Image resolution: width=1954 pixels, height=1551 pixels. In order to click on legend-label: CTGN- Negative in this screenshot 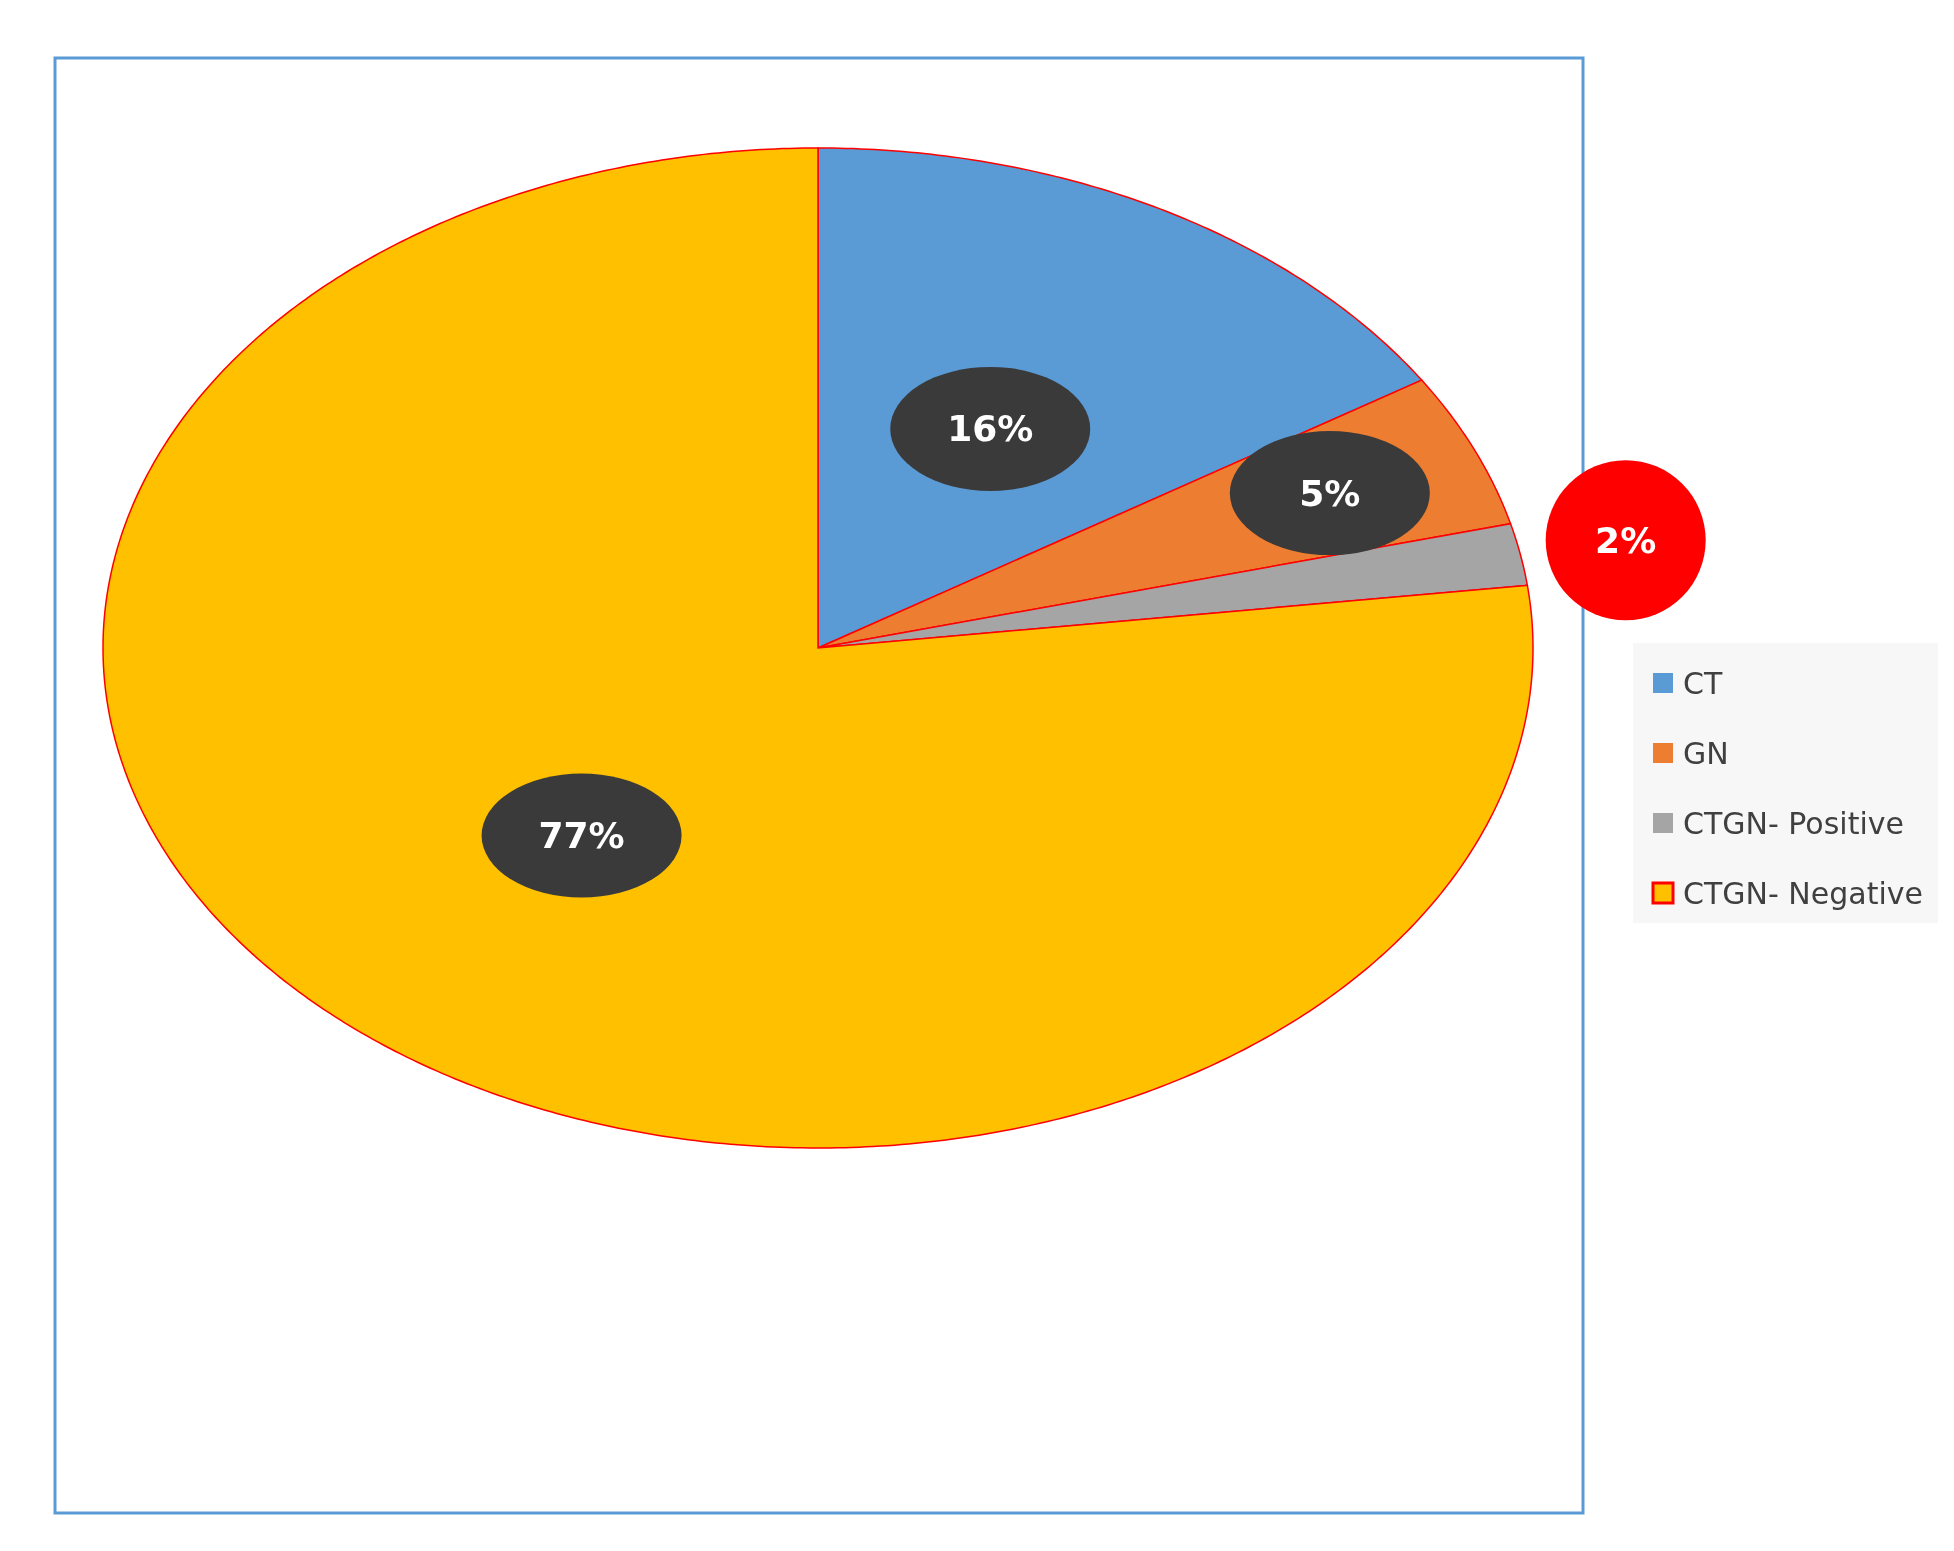, I will do `click(1803, 893)`.